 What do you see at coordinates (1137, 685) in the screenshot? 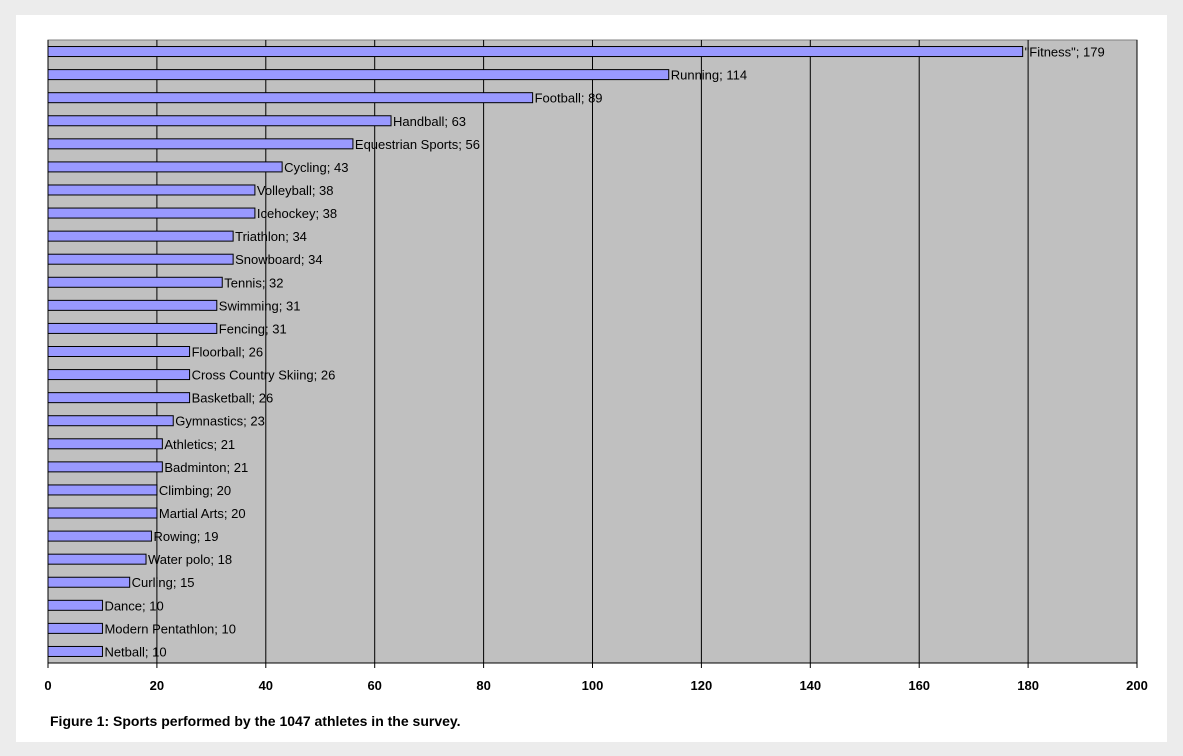
I see `x-tick-label-200: 200` at bounding box center [1137, 685].